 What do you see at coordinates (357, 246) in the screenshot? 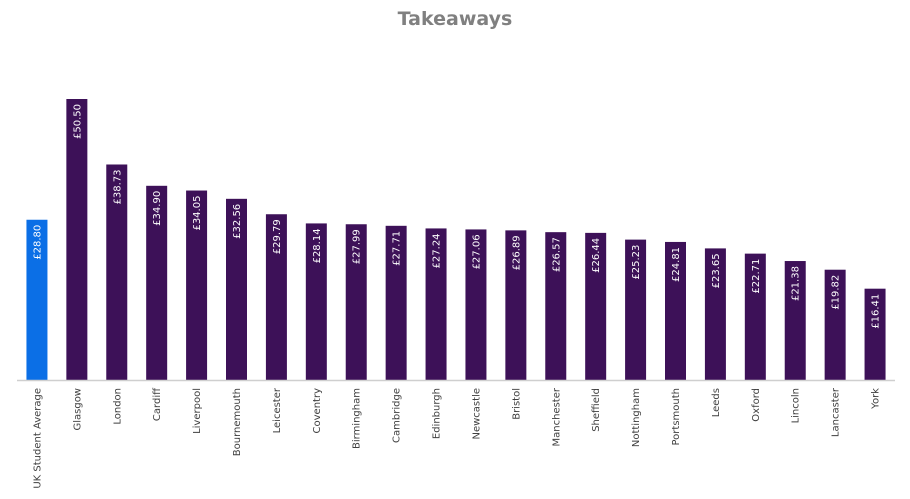
I see `data-label: £27.99` at bounding box center [357, 246].